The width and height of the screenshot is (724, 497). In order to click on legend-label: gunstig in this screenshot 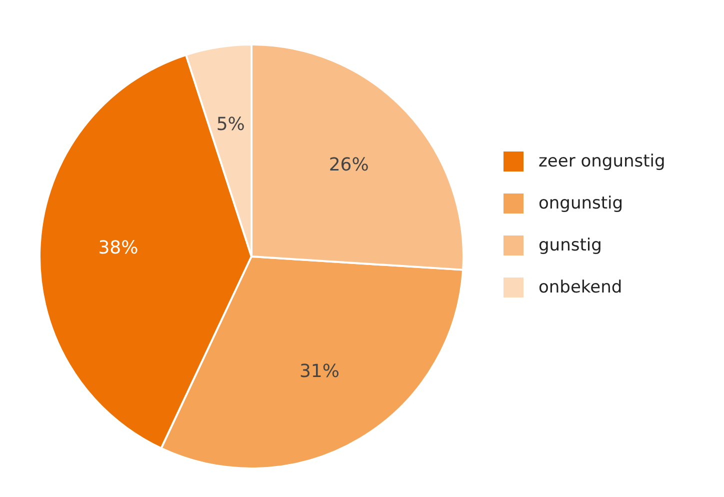, I will do `click(570, 246)`.